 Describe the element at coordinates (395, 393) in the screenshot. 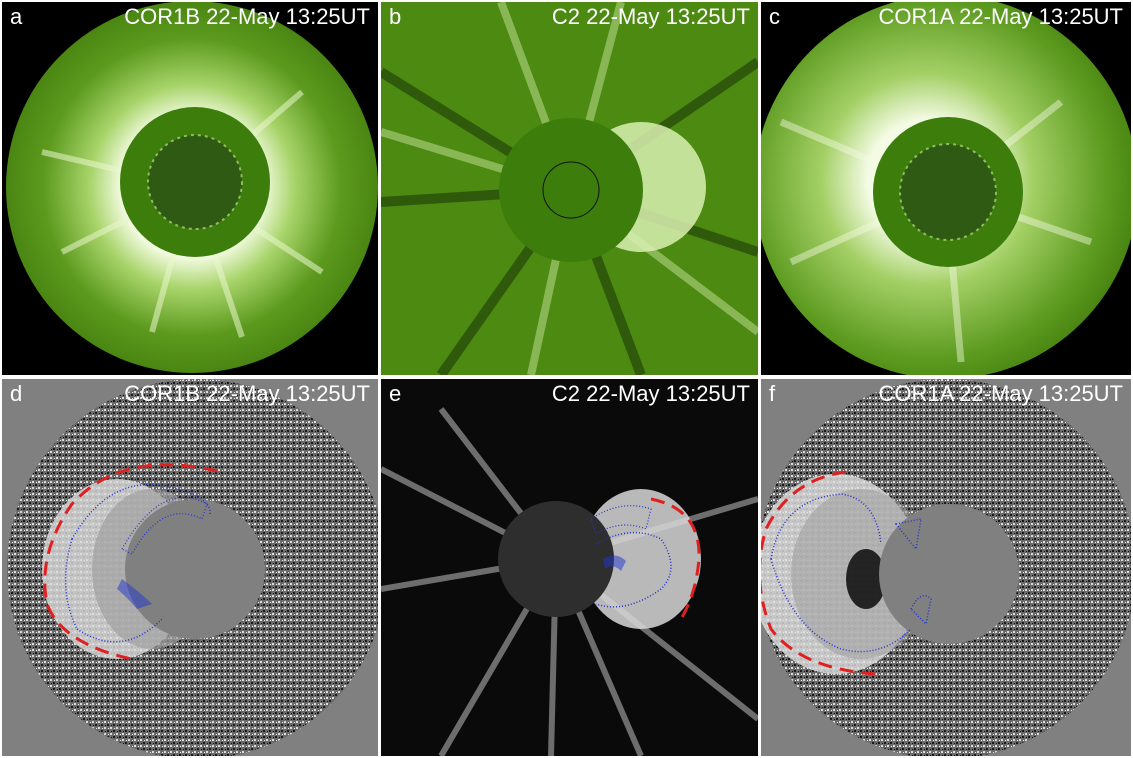

I see `panel-letter: e` at that location.